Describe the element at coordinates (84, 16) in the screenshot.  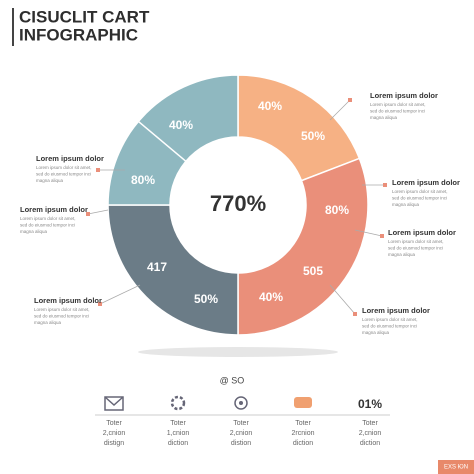
I see `title-line: CISUCLIT CART` at that location.